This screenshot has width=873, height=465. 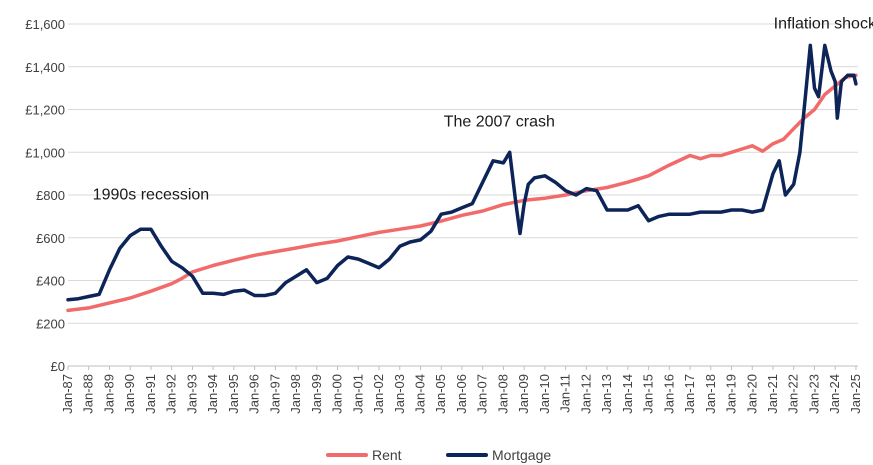 I want to click on x-tick-label: Jan-92, so click(x=171, y=394).